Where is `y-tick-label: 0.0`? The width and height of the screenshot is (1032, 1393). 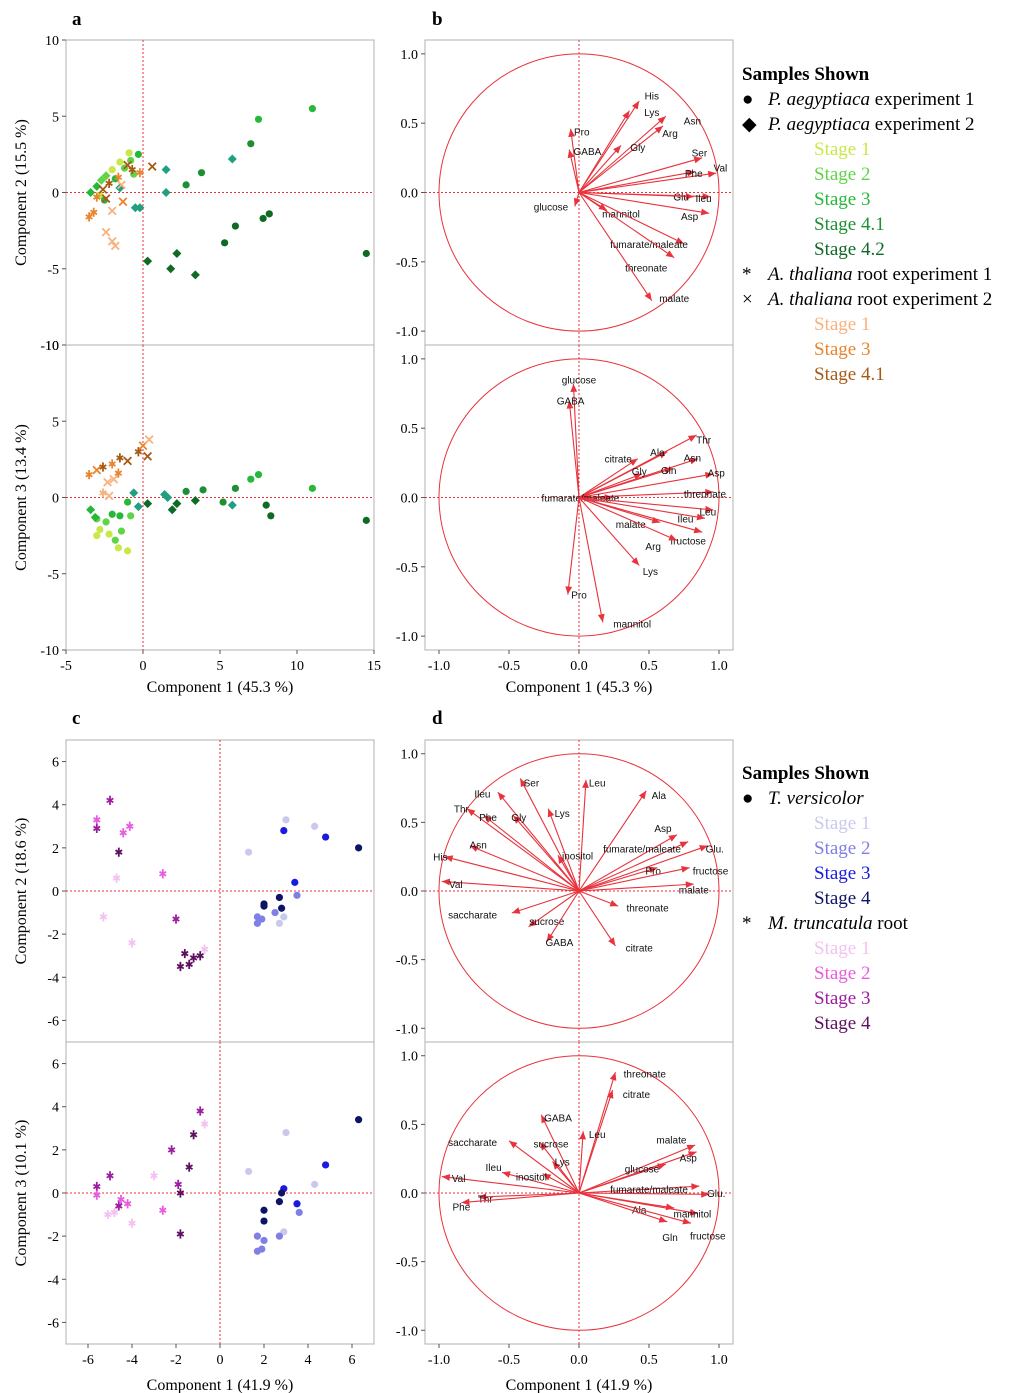
y-tick-label: 0.0 is located at coordinates (410, 499).